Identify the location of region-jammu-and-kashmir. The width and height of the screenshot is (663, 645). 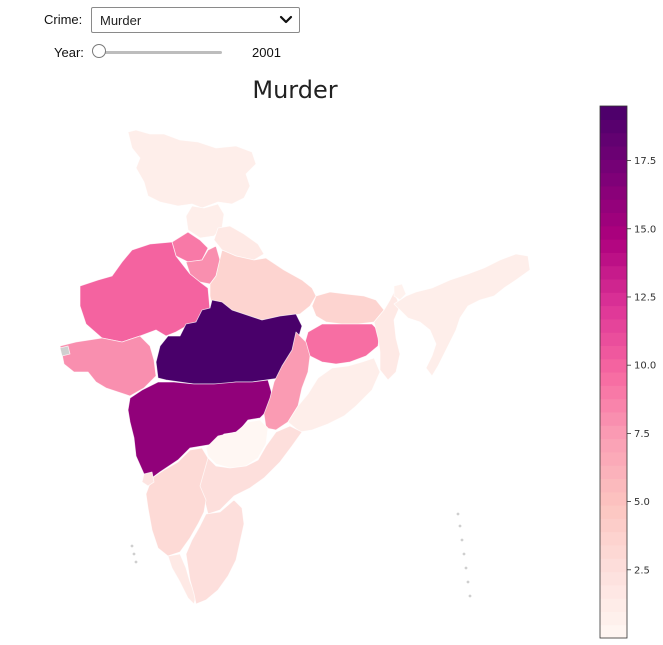
(192, 169).